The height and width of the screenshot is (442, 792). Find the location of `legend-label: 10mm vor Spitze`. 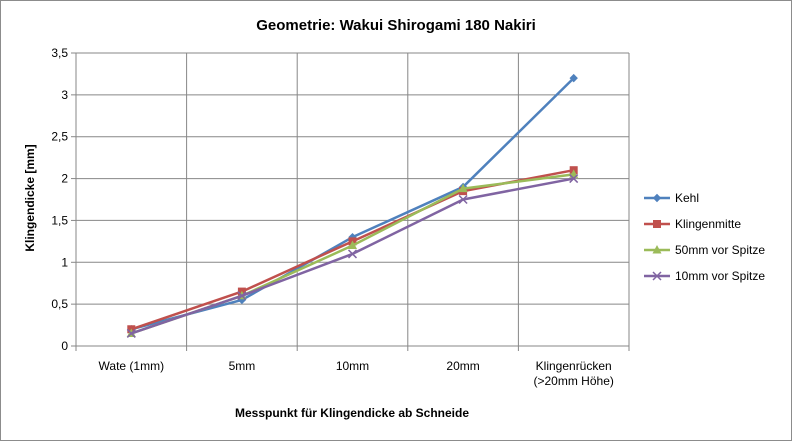

legend-label: 10mm vor Spitze is located at coordinates (720, 276).